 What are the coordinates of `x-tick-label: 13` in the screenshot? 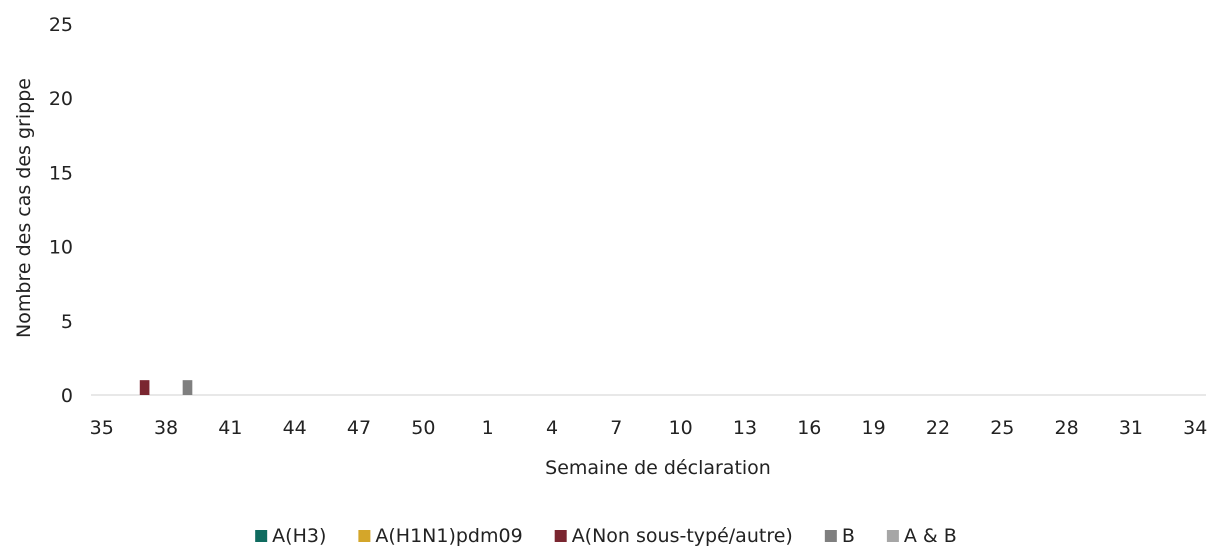 It's located at (745, 428).